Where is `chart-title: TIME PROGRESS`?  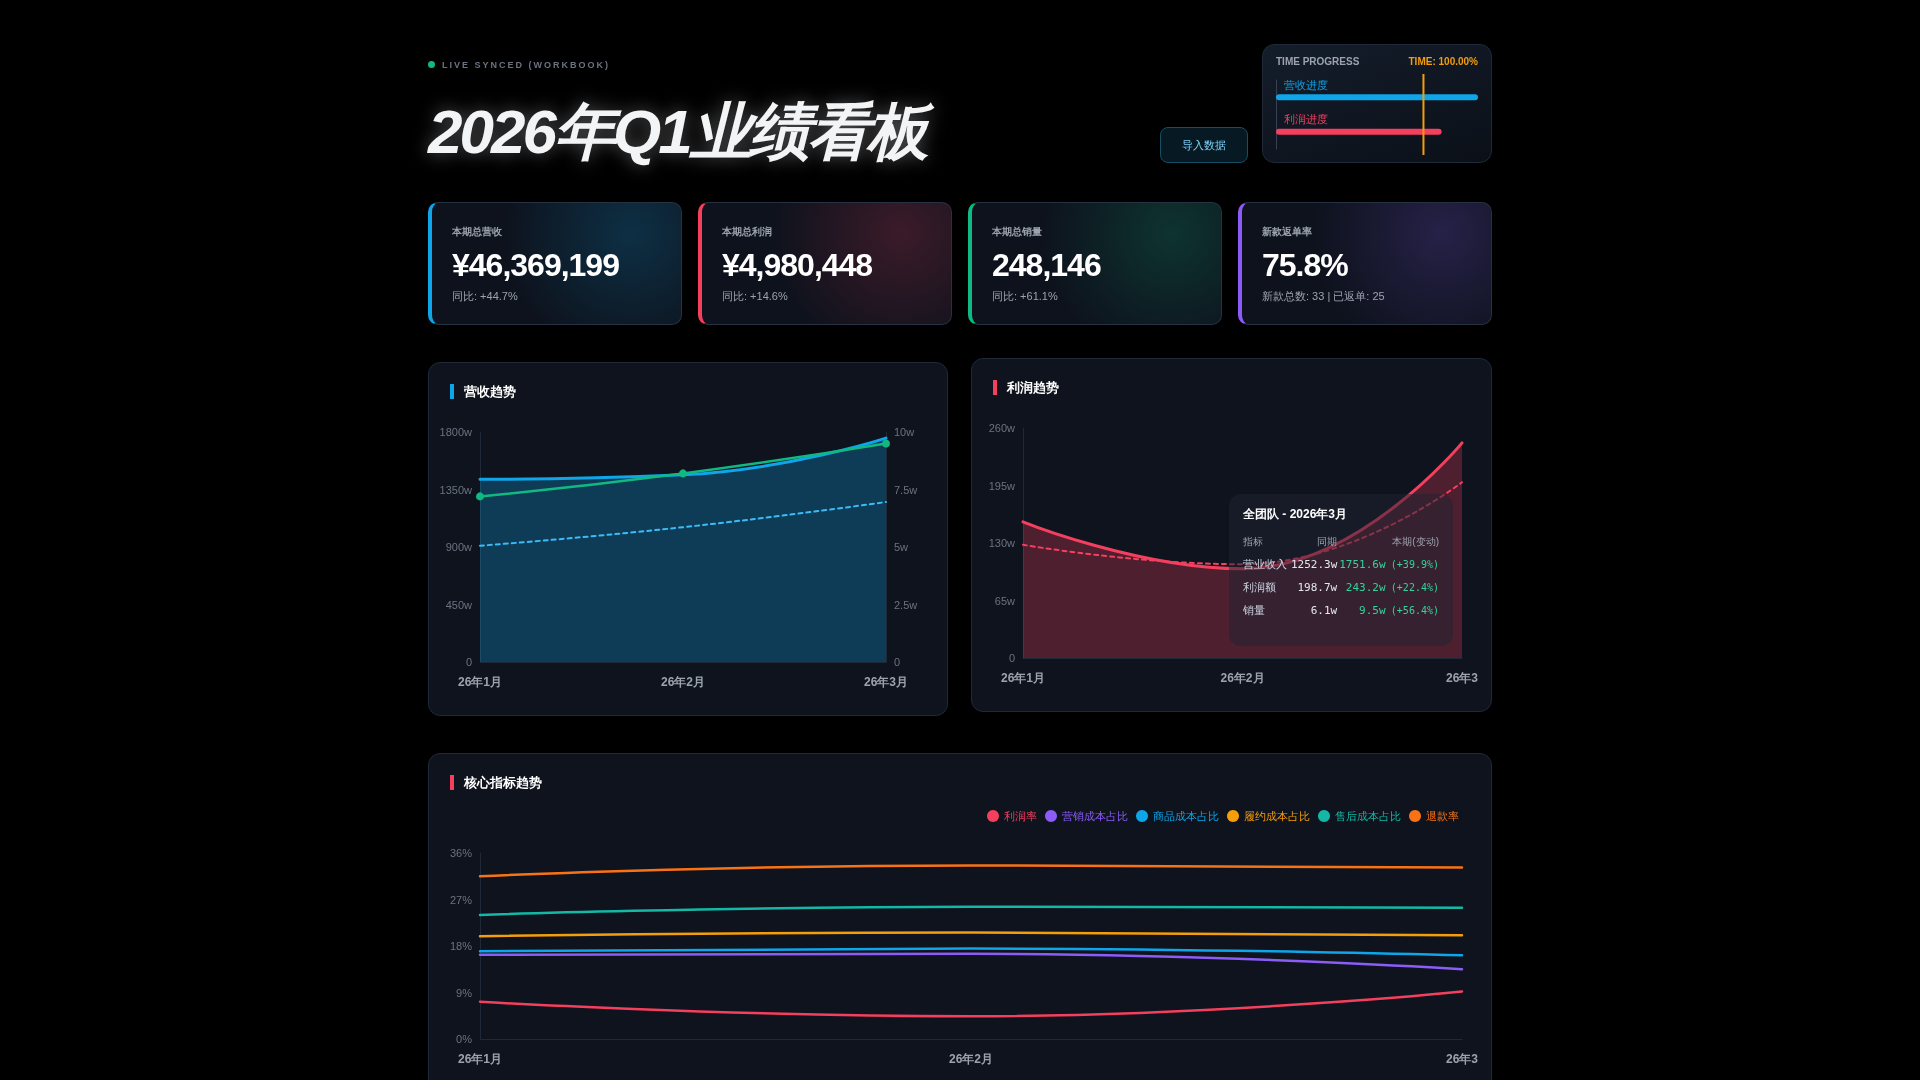
chart-title: TIME PROGRESS is located at coordinates (1318, 61).